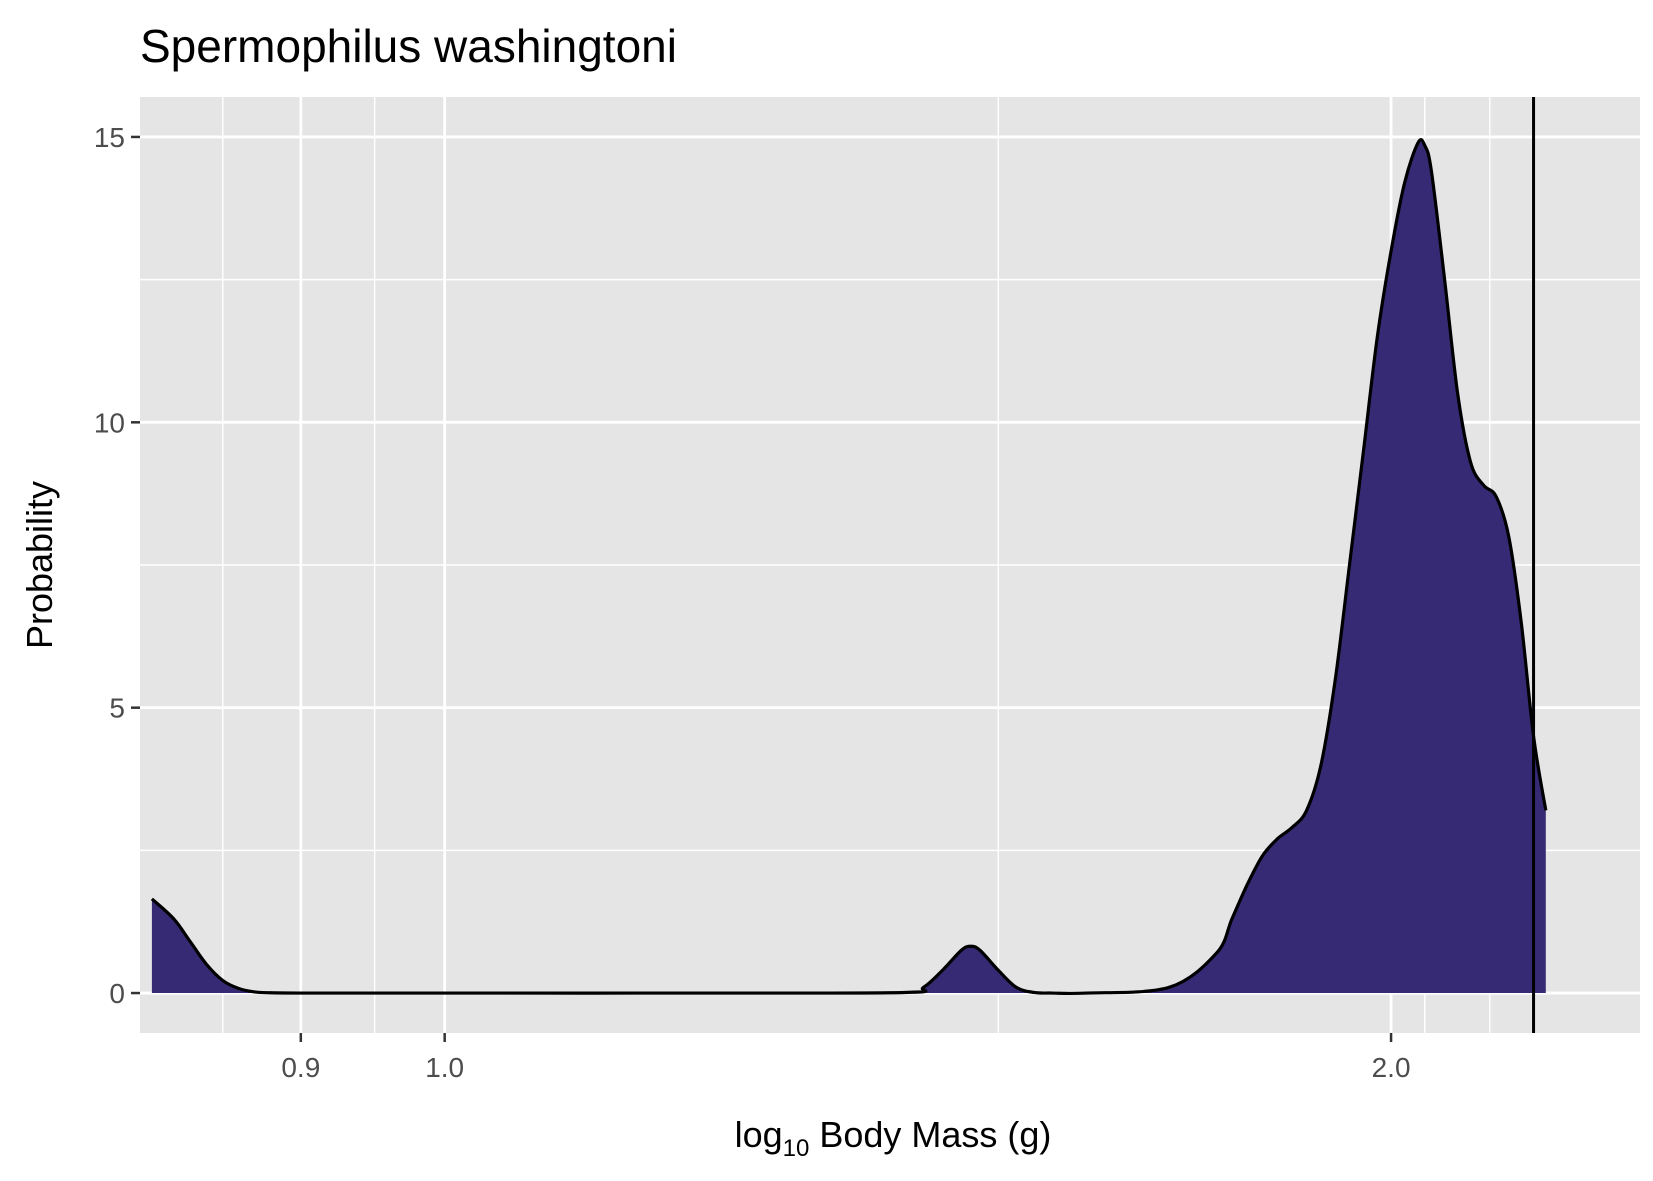 This screenshot has height=1181, width=1653. I want to click on x-axis-title: log10 Body Mass (g), so click(893, 1138).